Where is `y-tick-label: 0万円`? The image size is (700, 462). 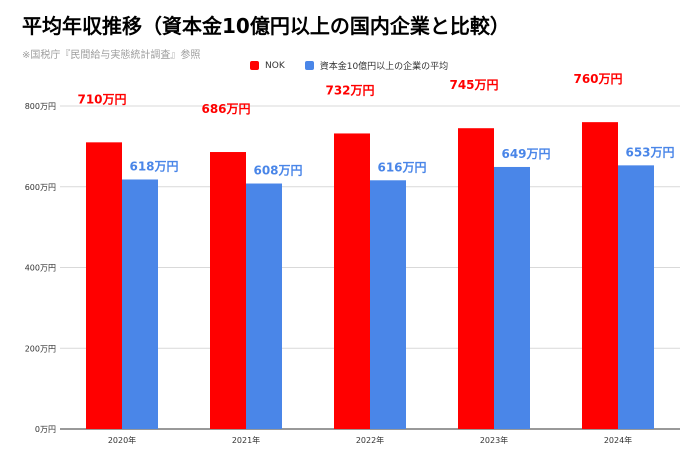
y-tick-label: 0万円 is located at coordinates (45, 429).